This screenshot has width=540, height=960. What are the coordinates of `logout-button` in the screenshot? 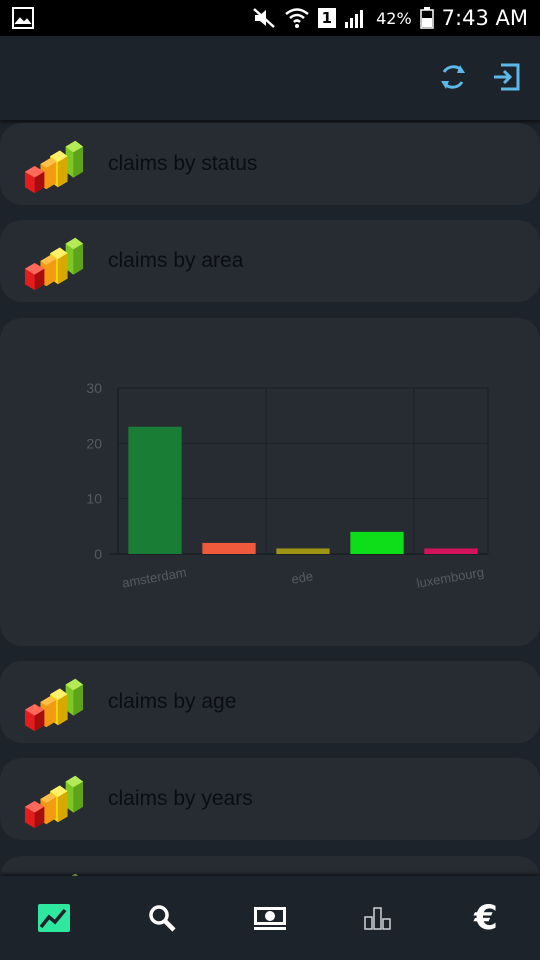 It's located at (507, 77).